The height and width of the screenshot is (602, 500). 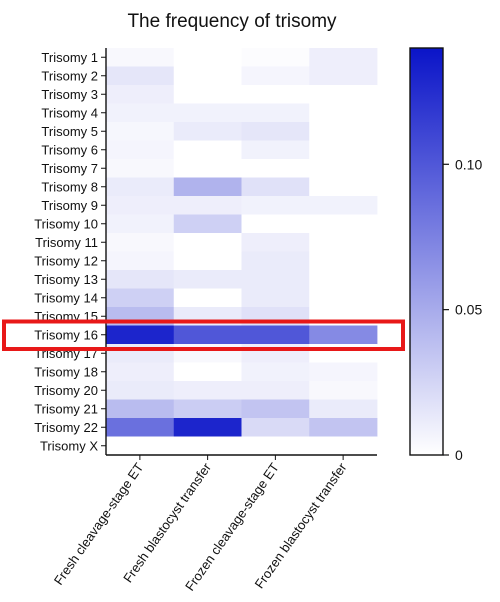 I want to click on row-label: Trisomy X, so click(x=69, y=445).